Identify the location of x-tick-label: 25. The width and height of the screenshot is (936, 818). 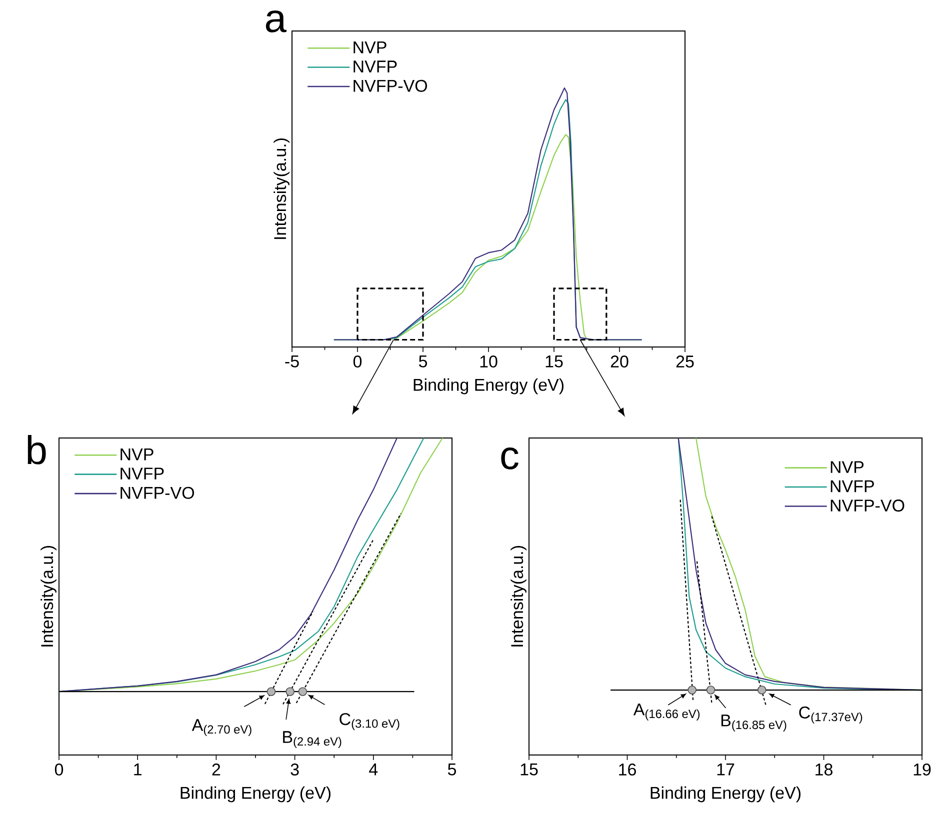
(685, 362).